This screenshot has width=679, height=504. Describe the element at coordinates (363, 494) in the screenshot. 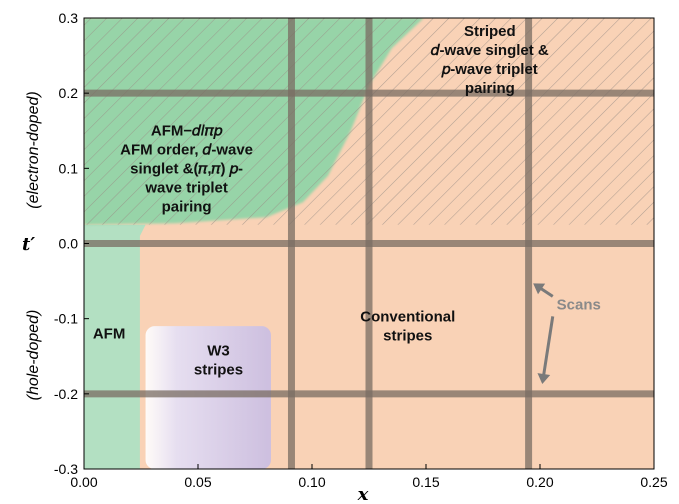

I see `x-axis-label: x` at that location.